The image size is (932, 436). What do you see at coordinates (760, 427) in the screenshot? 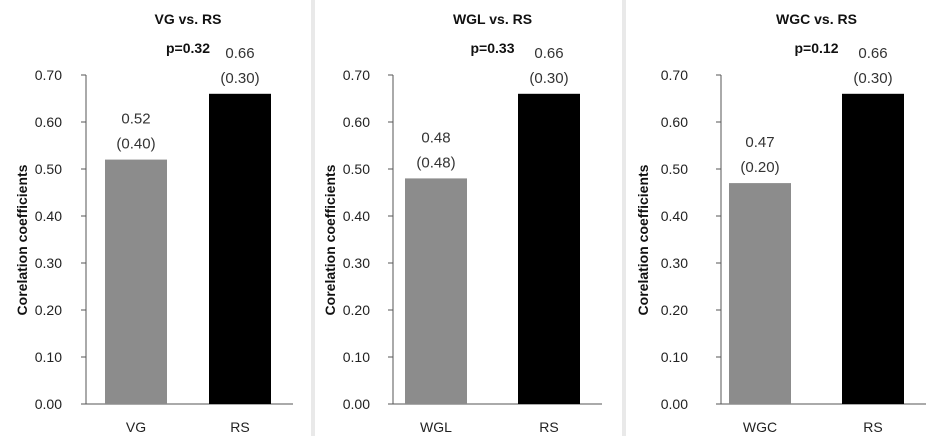
I see `x-category-label: WGC` at bounding box center [760, 427].